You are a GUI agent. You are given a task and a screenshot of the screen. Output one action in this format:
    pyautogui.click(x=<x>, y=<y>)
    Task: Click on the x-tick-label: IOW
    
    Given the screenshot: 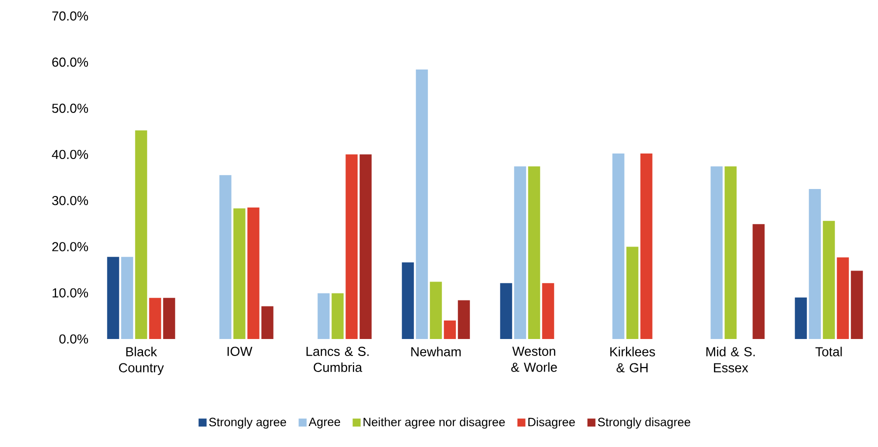 What is the action you would take?
    pyautogui.click(x=240, y=351)
    